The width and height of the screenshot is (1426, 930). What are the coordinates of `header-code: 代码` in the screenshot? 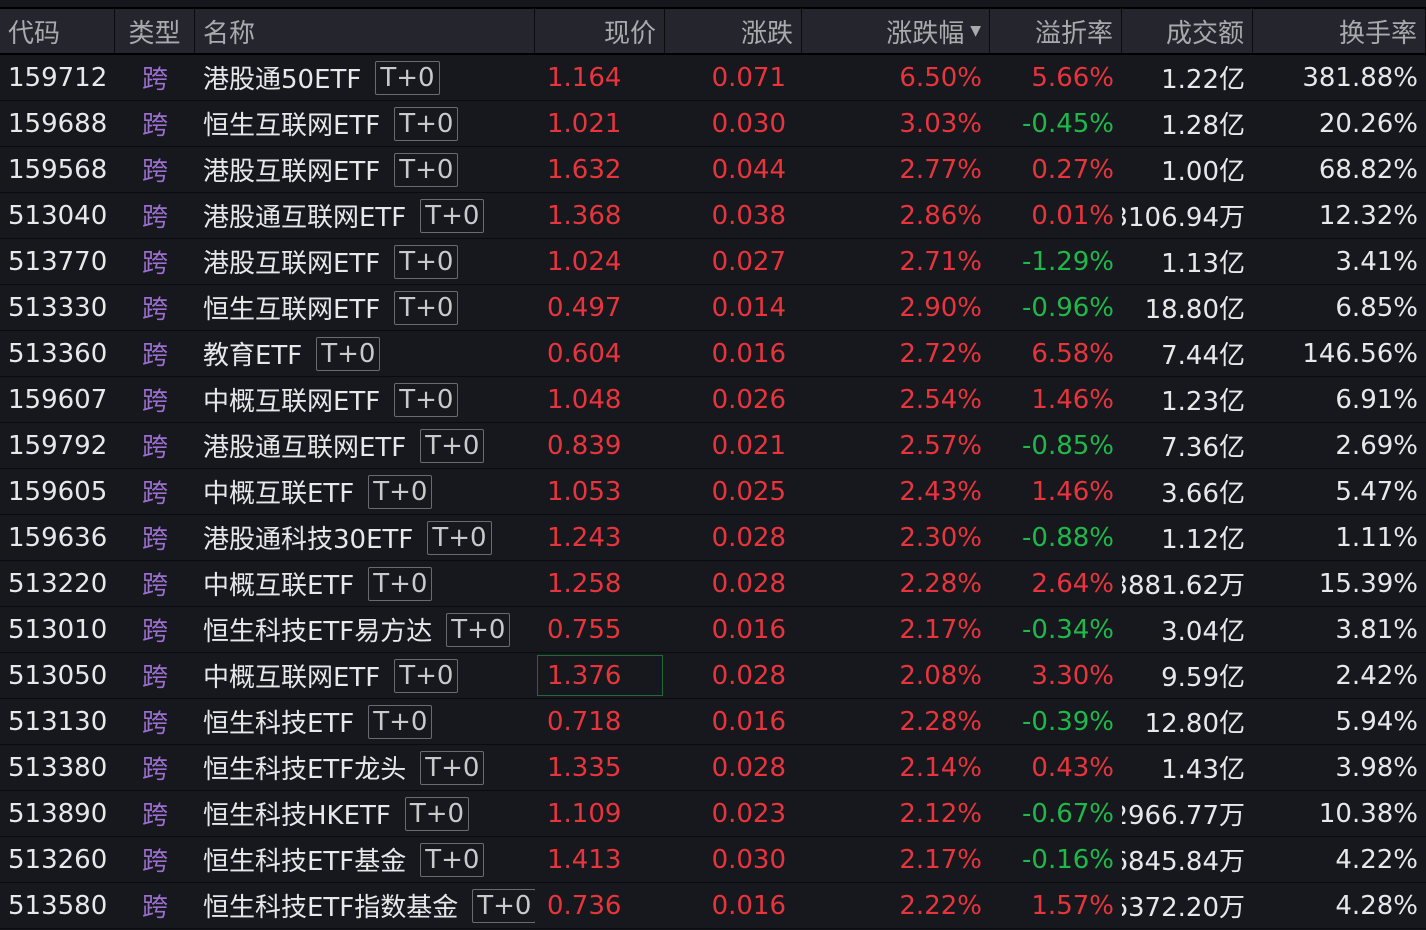 It's located at (57, 31).